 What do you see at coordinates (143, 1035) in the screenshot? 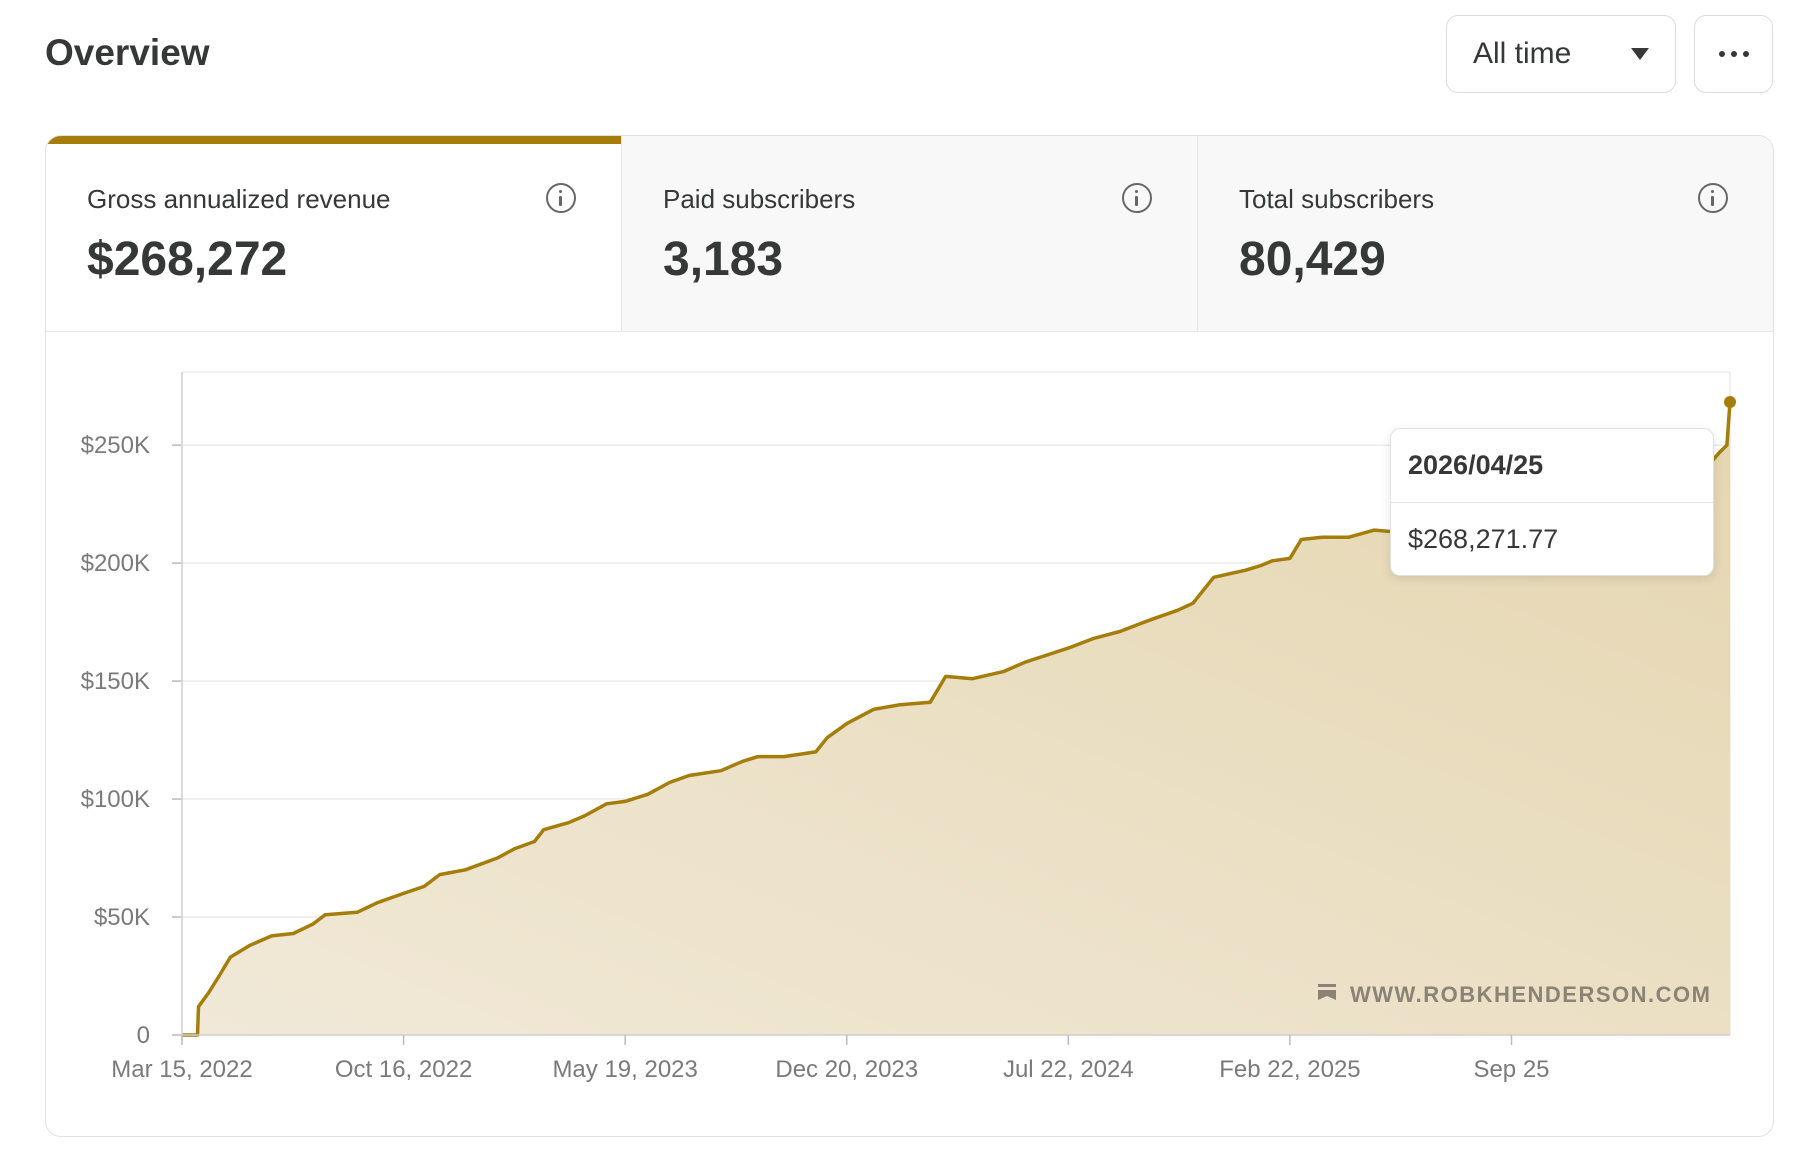
I see `y-tick-label: 0` at bounding box center [143, 1035].